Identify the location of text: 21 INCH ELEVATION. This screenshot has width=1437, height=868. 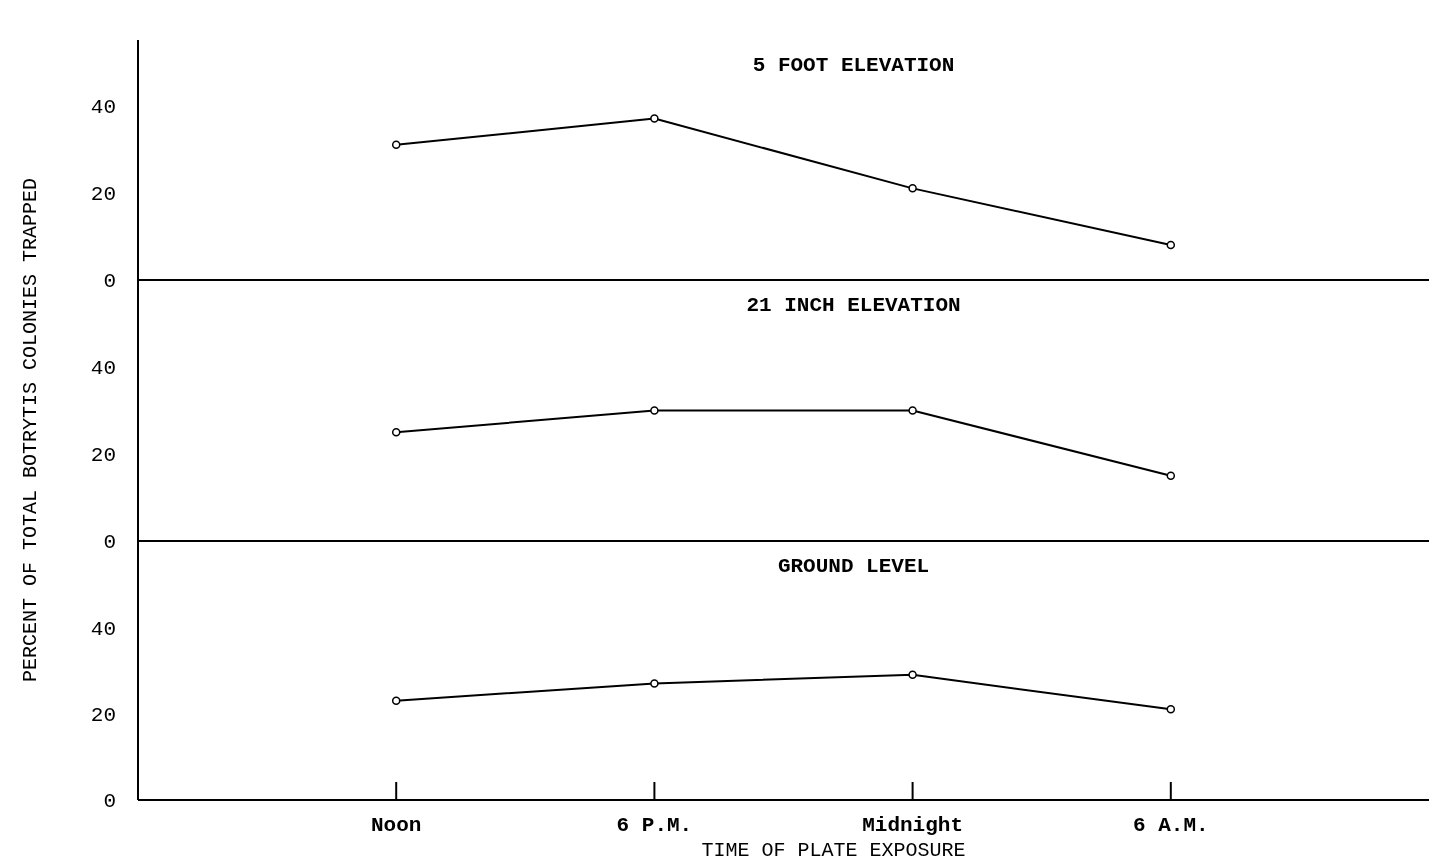
(853, 305).